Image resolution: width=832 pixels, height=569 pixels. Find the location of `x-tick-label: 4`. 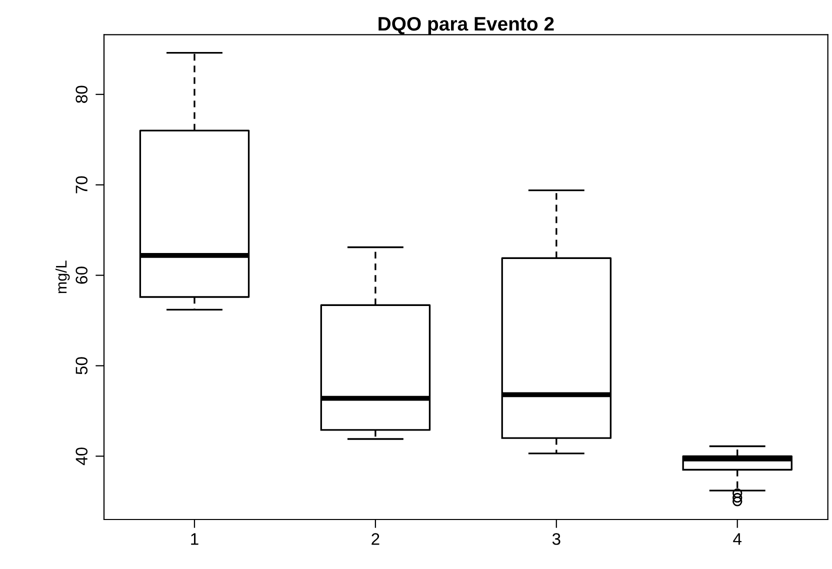

x-tick-label: 4 is located at coordinates (737, 539).